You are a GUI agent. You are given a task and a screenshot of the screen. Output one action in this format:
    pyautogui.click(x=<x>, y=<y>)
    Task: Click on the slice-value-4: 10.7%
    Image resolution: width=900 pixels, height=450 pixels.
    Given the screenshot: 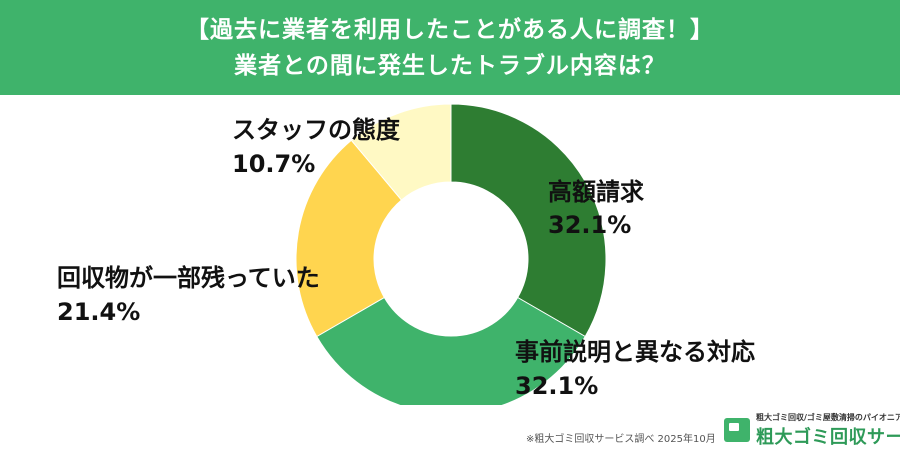 What is the action you would take?
    pyautogui.click(x=273, y=164)
    